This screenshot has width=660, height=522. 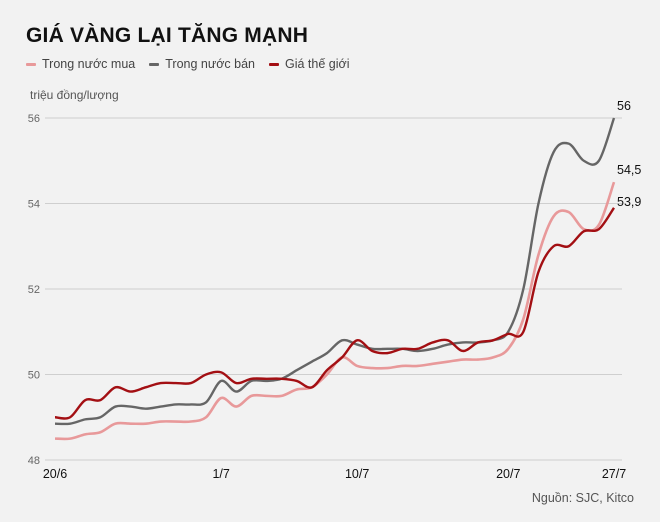 What do you see at coordinates (317, 64) in the screenshot?
I see `legend-label: Giá thế giới` at bounding box center [317, 64].